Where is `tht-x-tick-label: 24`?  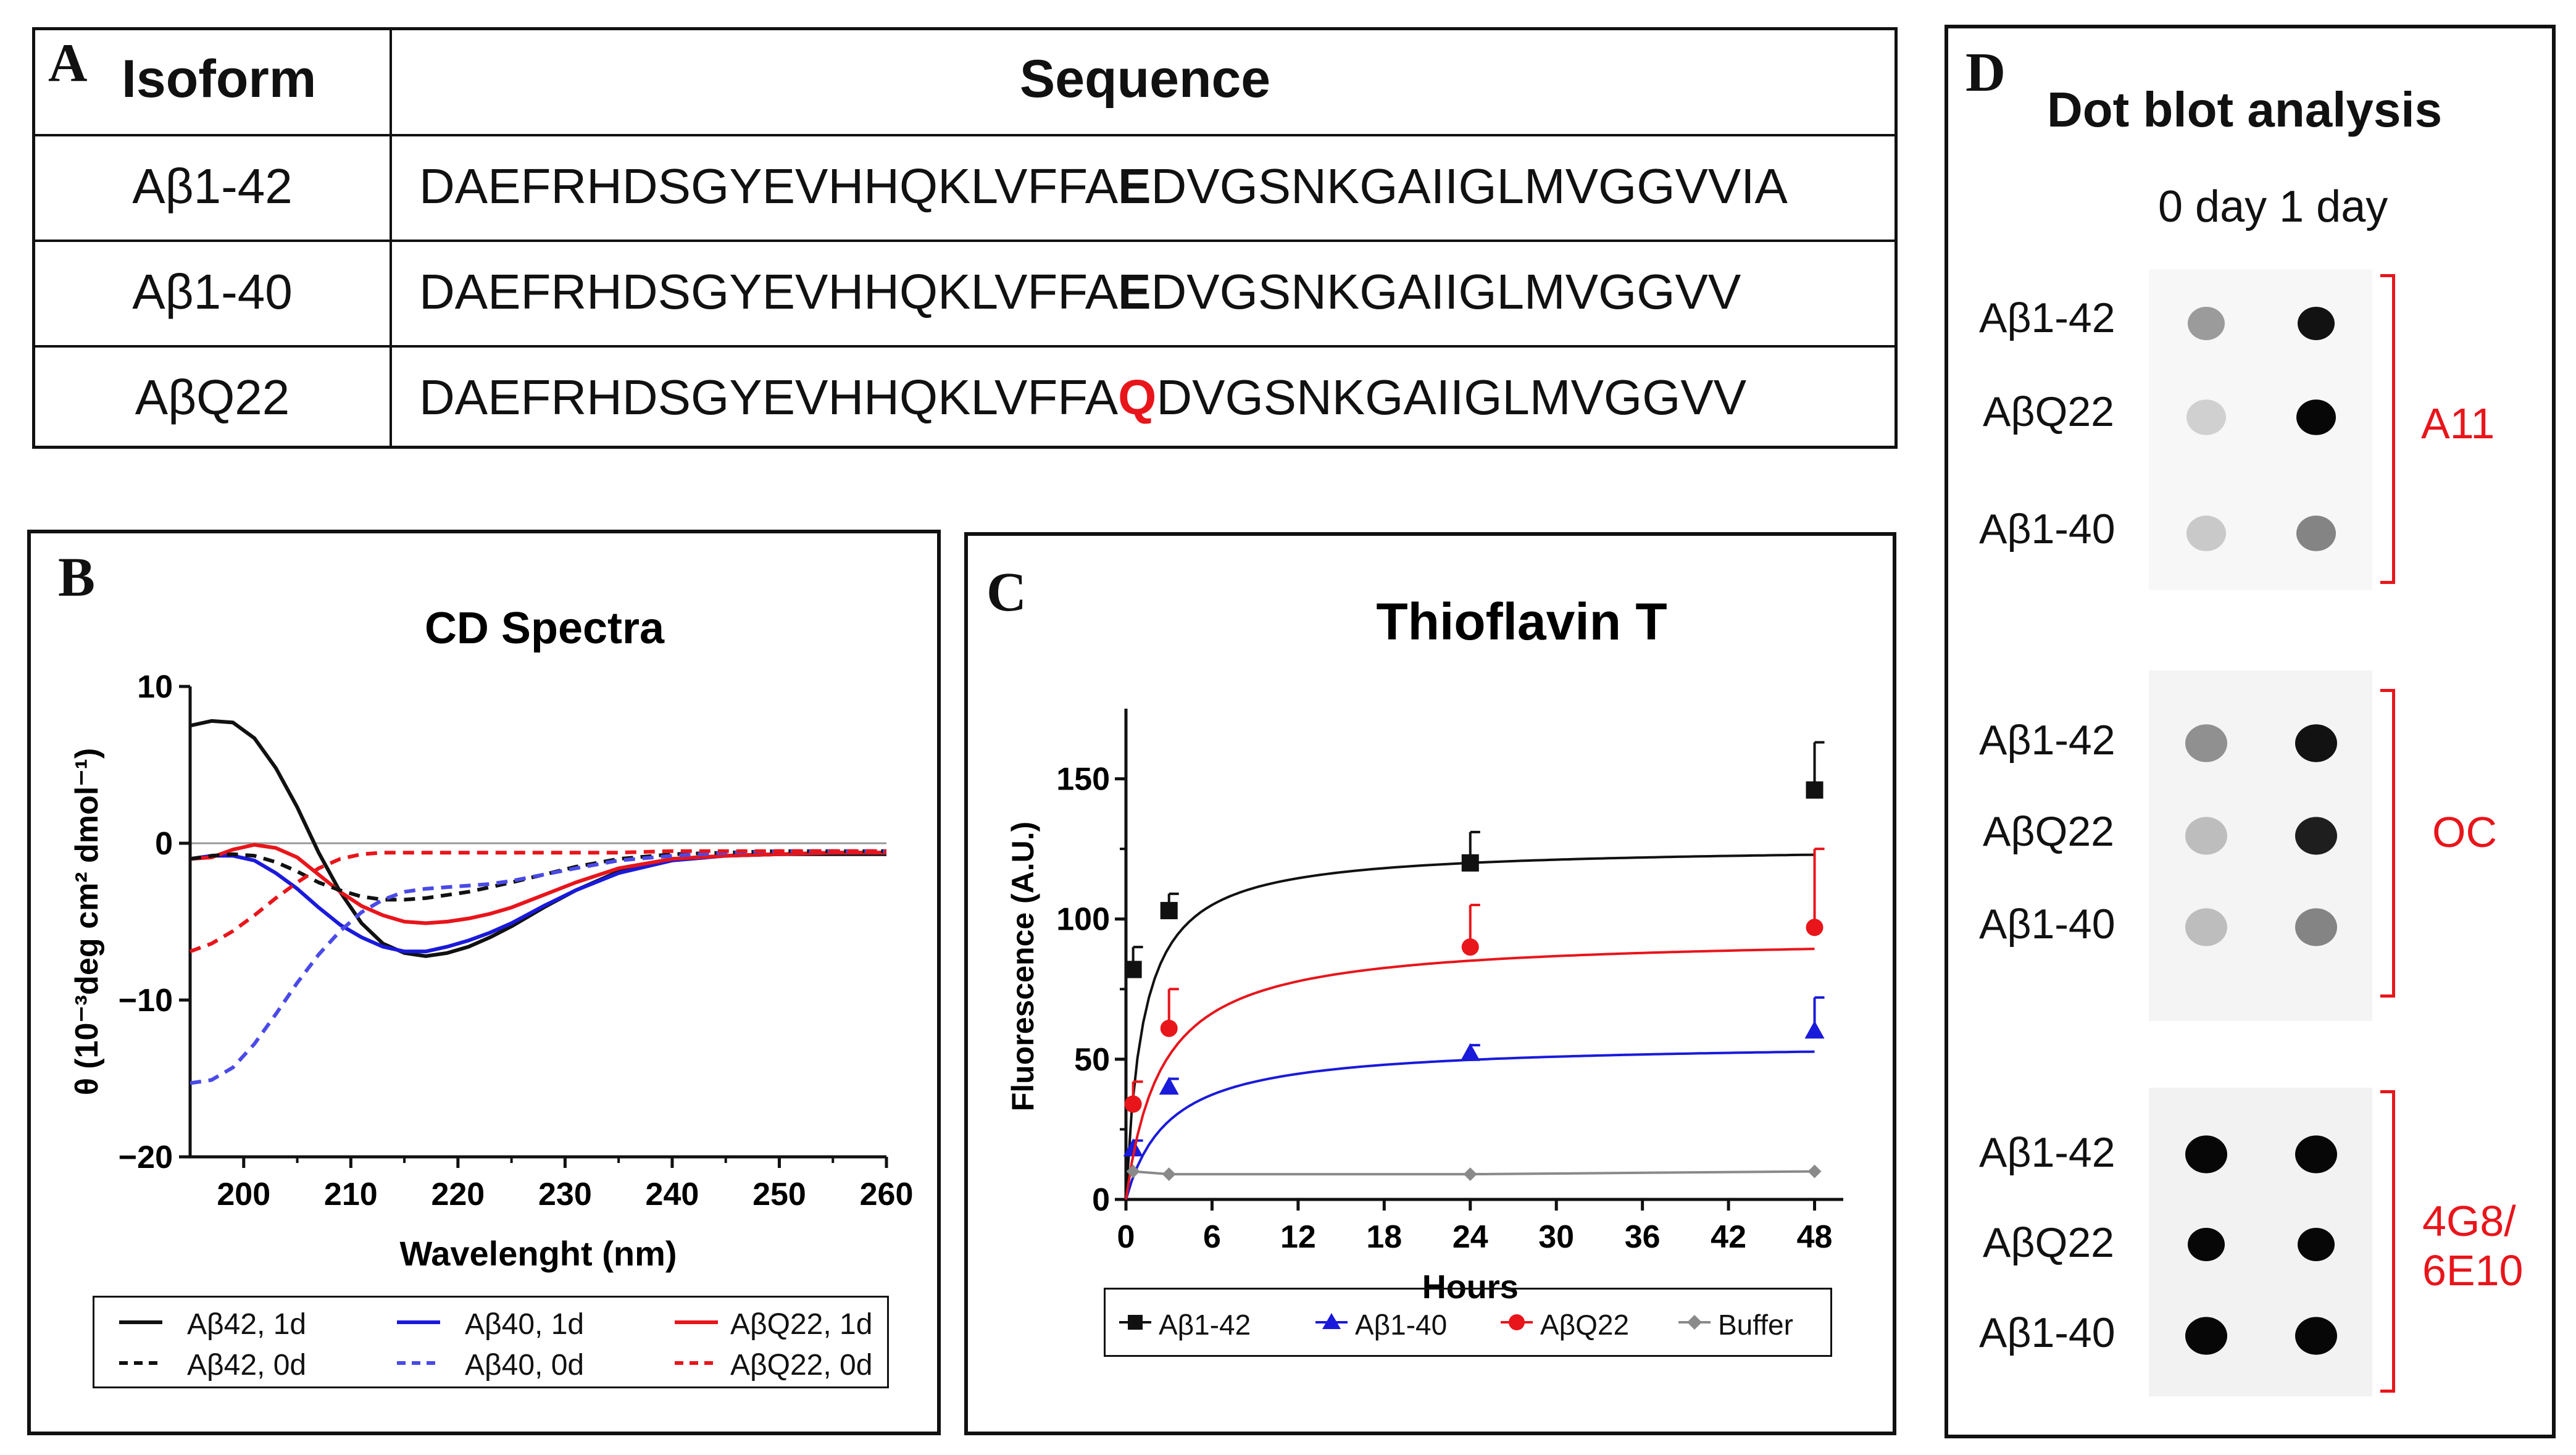 tht-x-tick-label: 24 is located at coordinates (1470, 1237).